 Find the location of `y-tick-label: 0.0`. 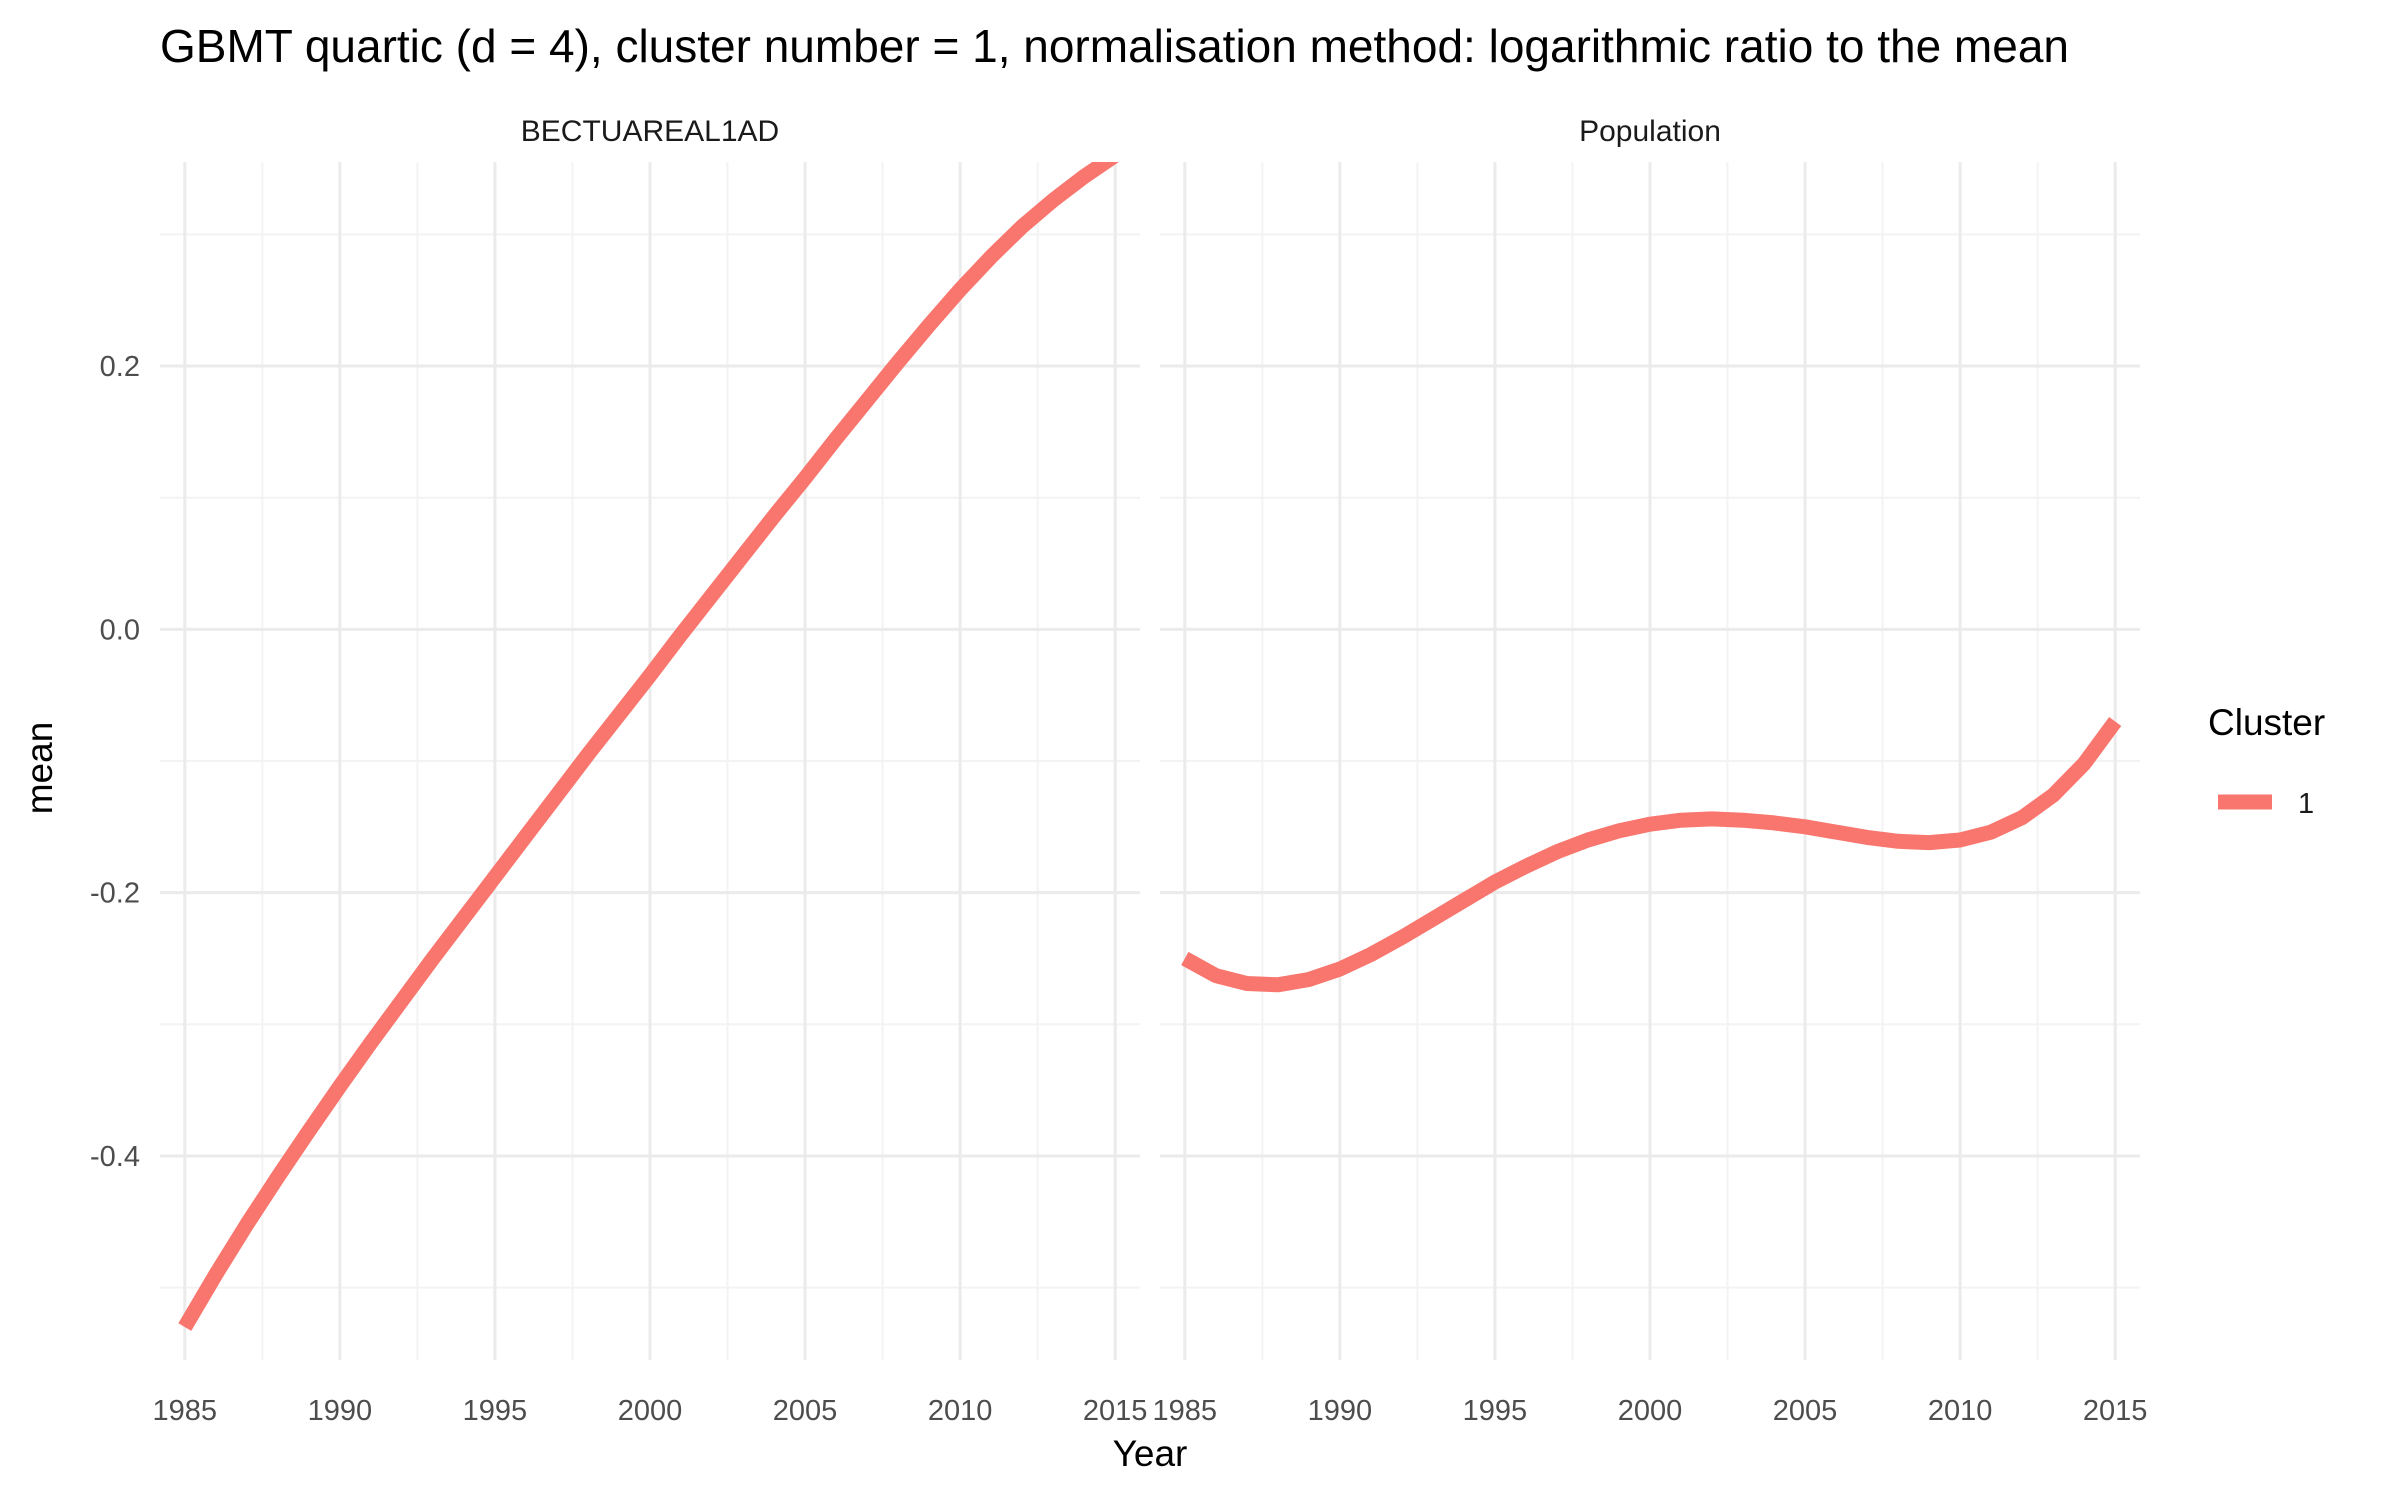

y-tick-label: 0.0 is located at coordinates (120, 630).